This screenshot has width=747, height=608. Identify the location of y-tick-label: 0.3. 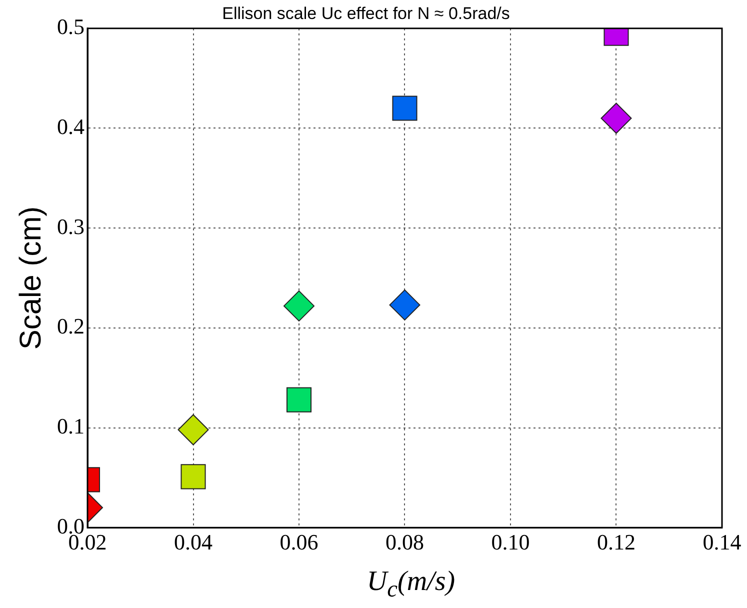
(70, 226).